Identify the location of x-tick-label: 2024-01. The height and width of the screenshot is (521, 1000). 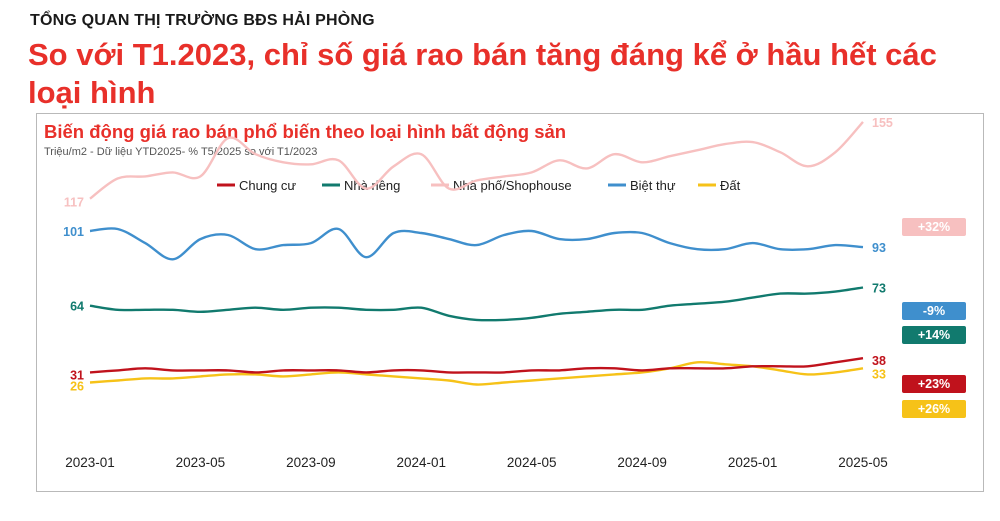
(422, 462).